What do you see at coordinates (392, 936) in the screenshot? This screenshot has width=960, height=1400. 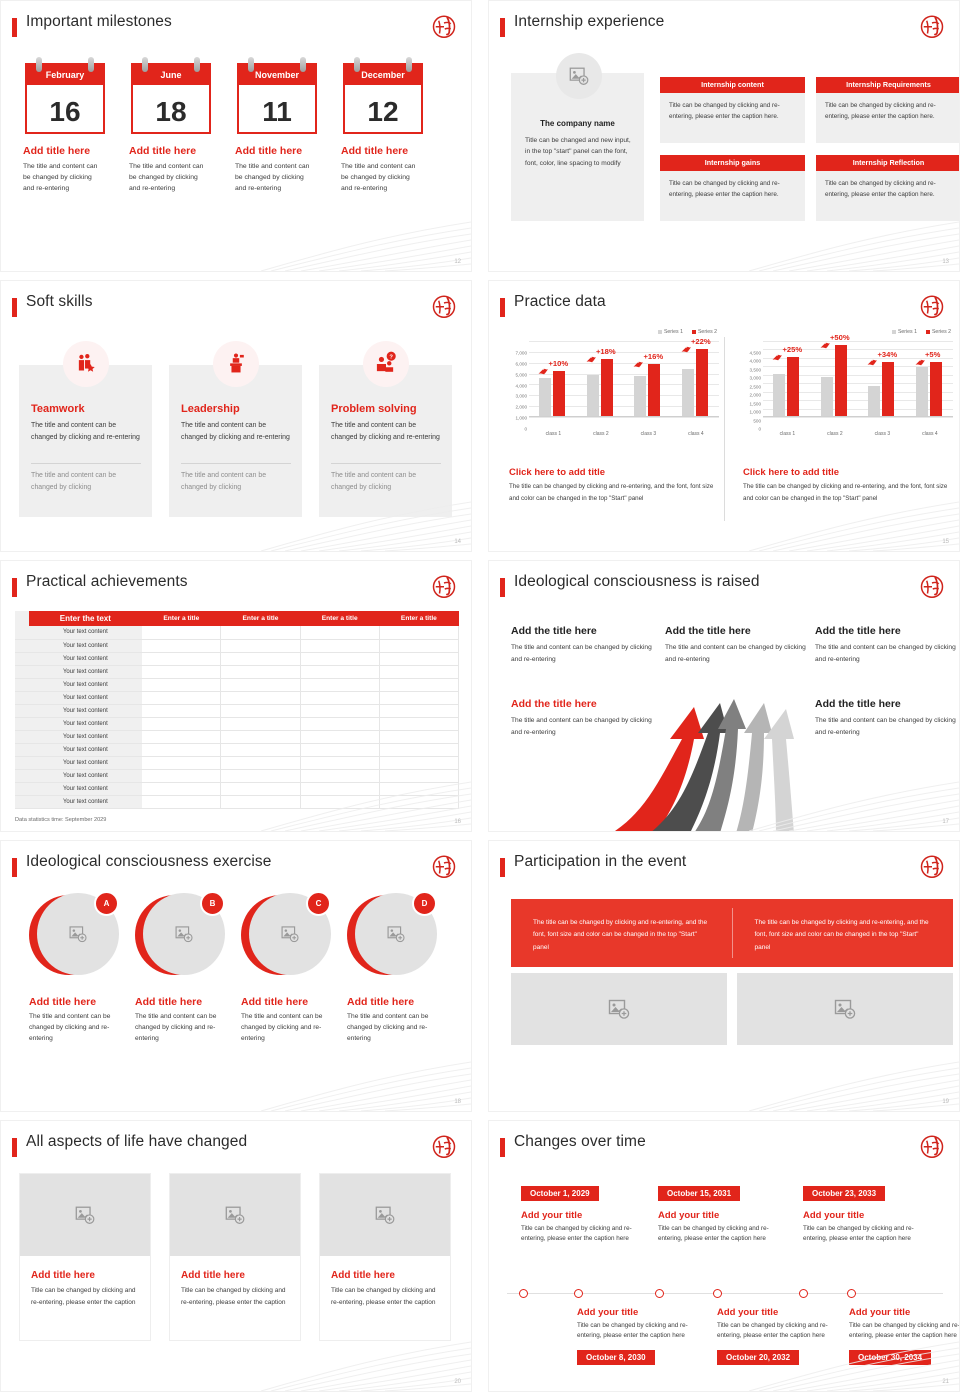 I see `circle-image-frame: D` at bounding box center [392, 936].